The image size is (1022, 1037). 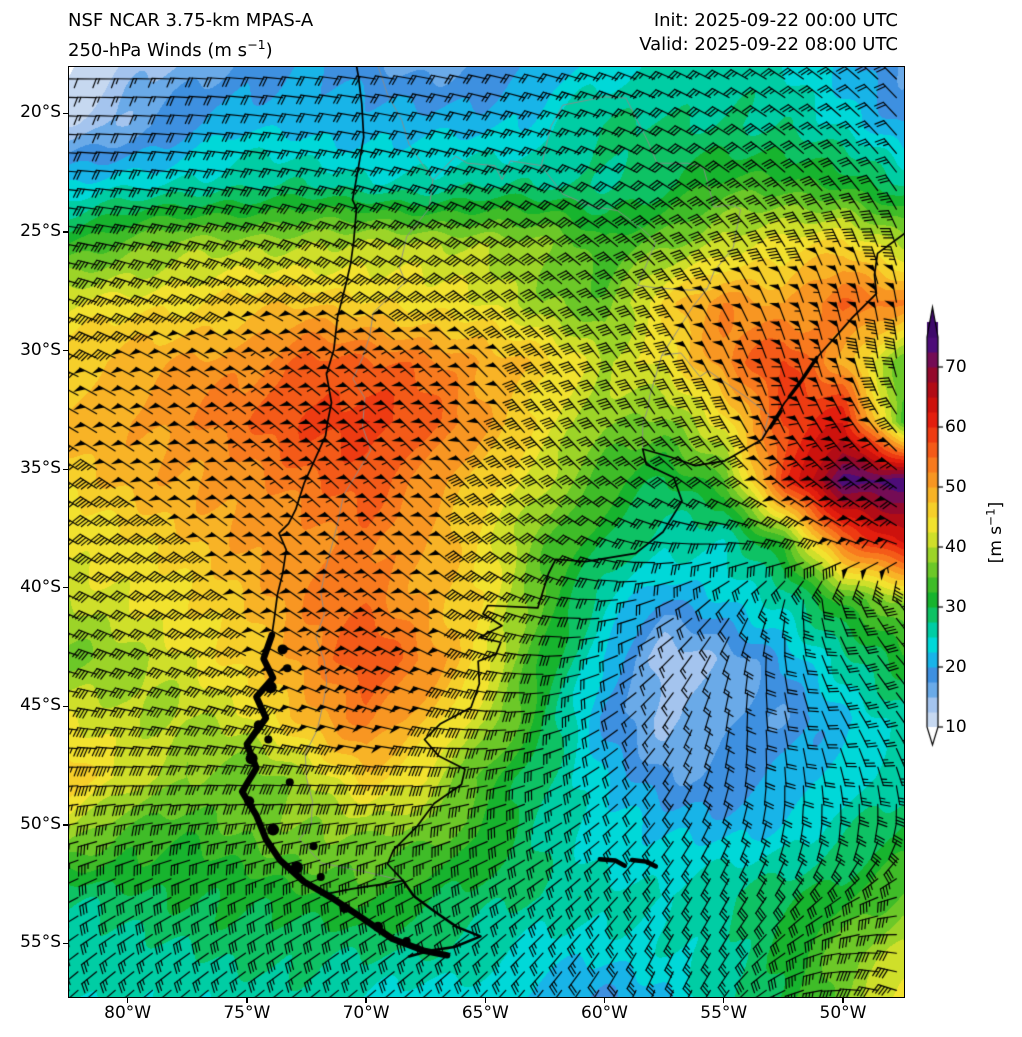 What do you see at coordinates (40, 942) in the screenshot?
I see `y-tick-label: 55°S` at bounding box center [40, 942].